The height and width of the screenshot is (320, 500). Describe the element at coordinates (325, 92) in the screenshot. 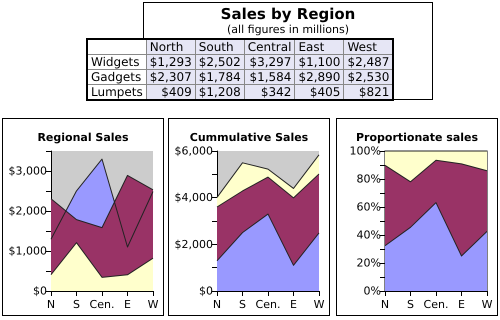

I see `text: $405` at that location.